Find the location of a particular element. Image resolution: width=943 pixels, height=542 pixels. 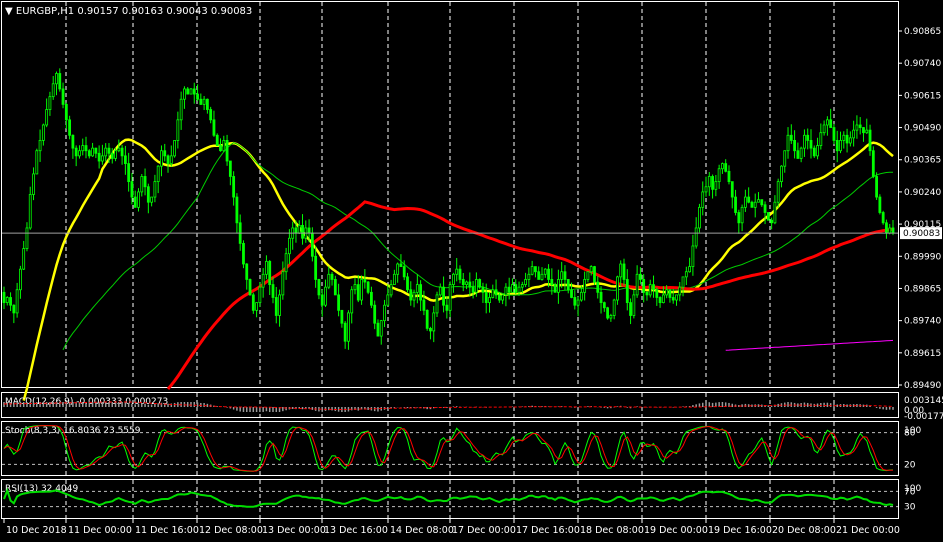

price-tick-label: 0.90365 is located at coordinates (922, 161).